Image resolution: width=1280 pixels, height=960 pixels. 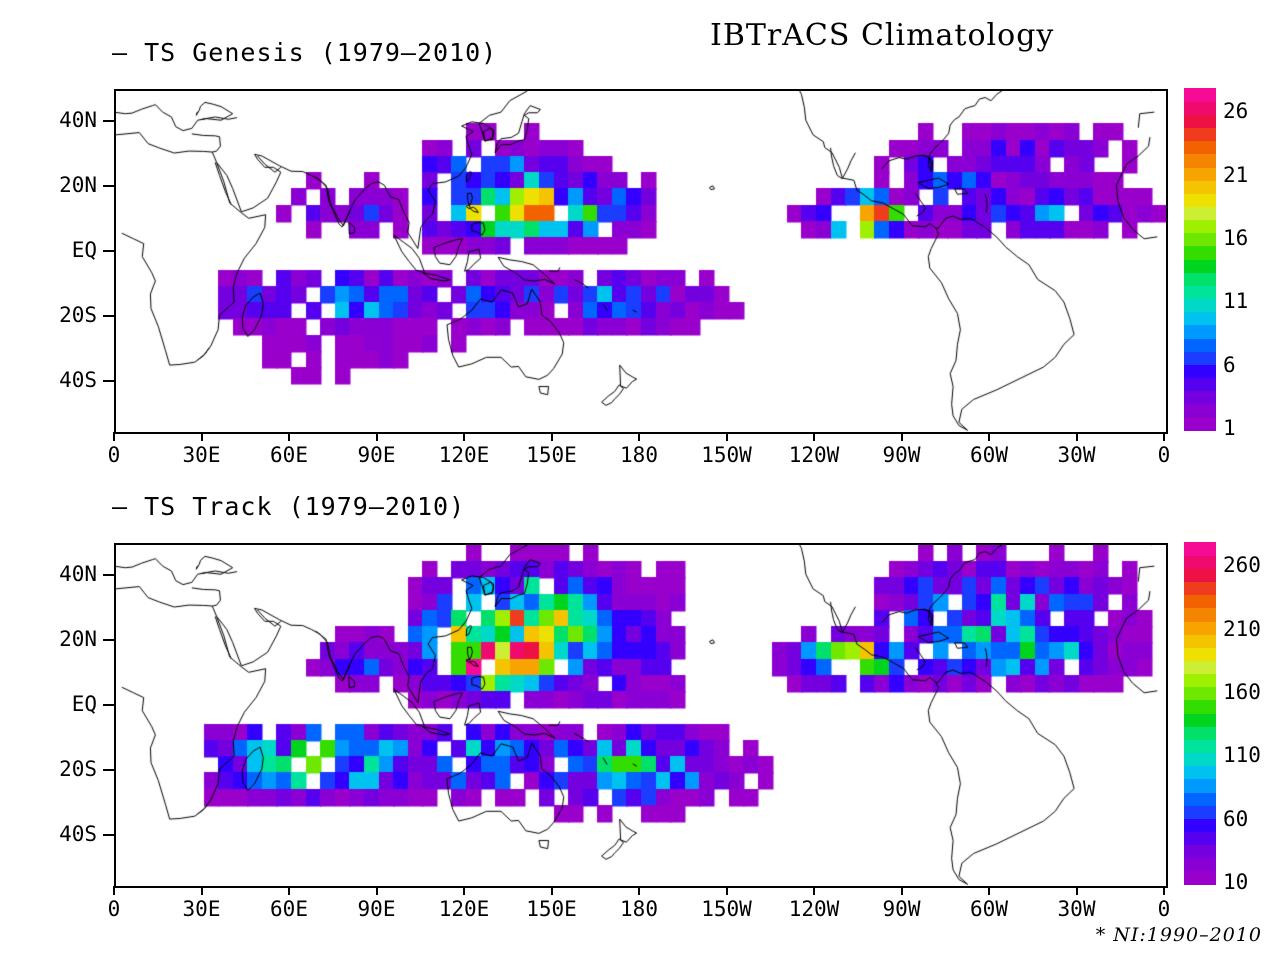 What do you see at coordinates (1229, 364) in the screenshot?
I see `colorbar-tick-label: 6` at bounding box center [1229, 364].